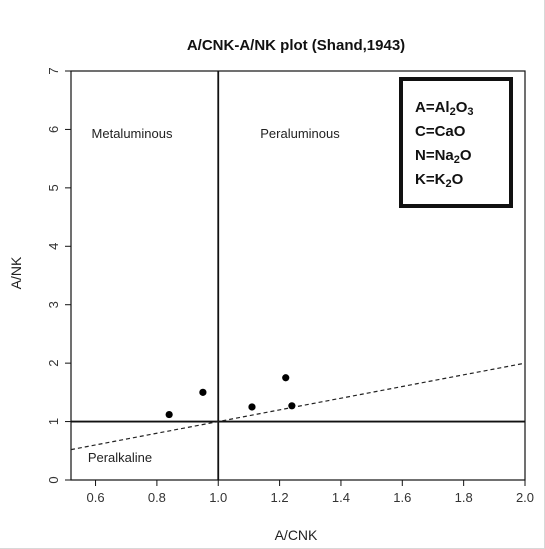 The image size is (545, 549). I want to click on x-axis: 0.6 0.8 1.0 1.2 1.4 1.6 1.8 2.0, so click(310, 492).